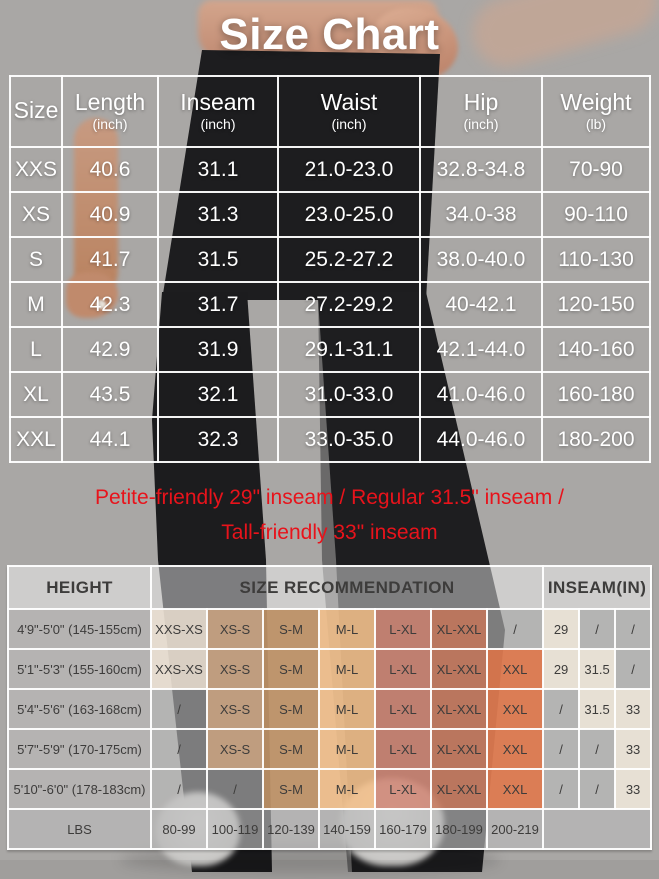 This screenshot has height=879, width=659. What do you see at coordinates (110, 304) in the screenshot?
I see `cell-length: 42.3` at bounding box center [110, 304].